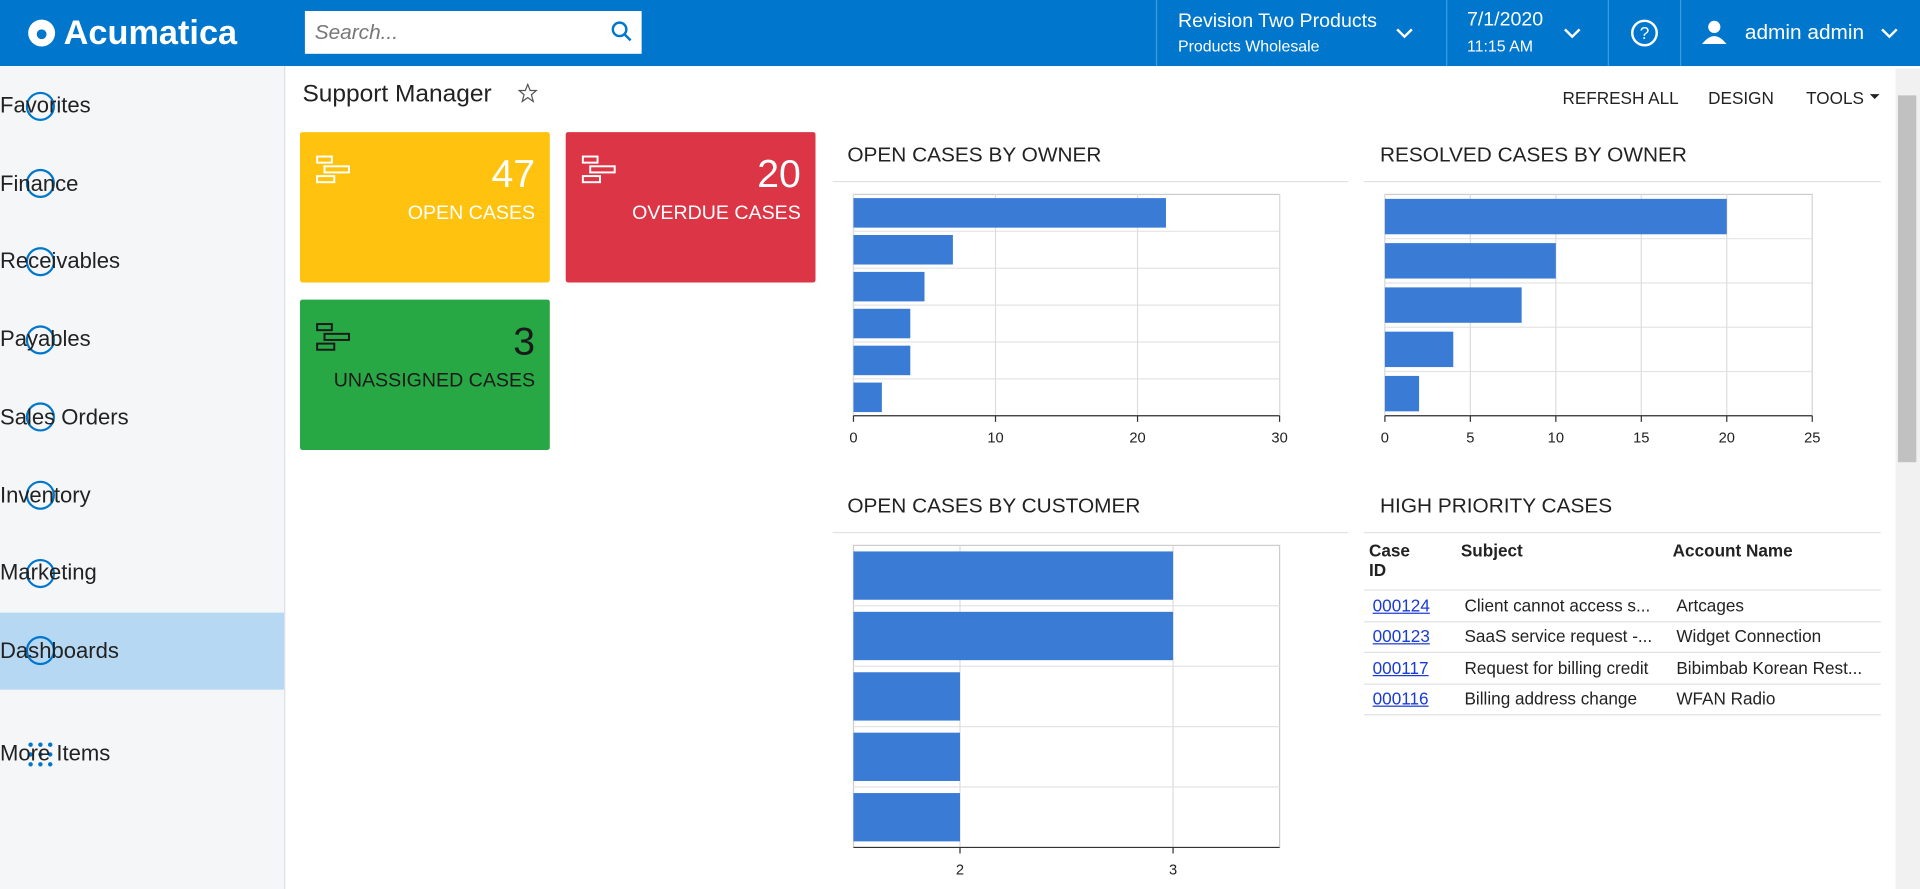 The image size is (1920, 889). What do you see at coordinates (1137, 439) in the screenshot?
I see `x-tick-label: 20` at bounding box center [1137, 439].